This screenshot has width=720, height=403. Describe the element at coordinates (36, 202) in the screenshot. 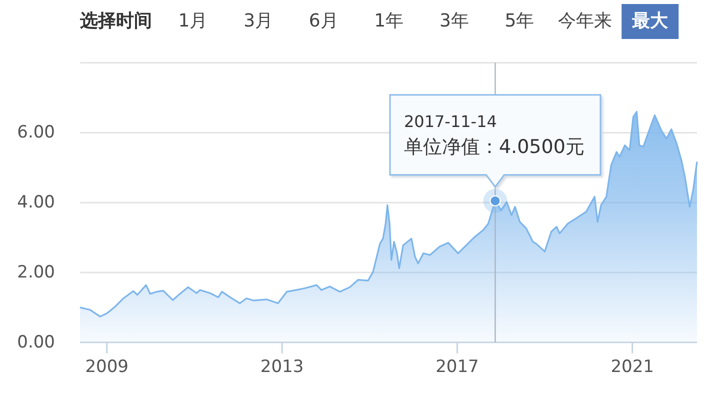

I see `y-tick-label: 4.00` at that location.